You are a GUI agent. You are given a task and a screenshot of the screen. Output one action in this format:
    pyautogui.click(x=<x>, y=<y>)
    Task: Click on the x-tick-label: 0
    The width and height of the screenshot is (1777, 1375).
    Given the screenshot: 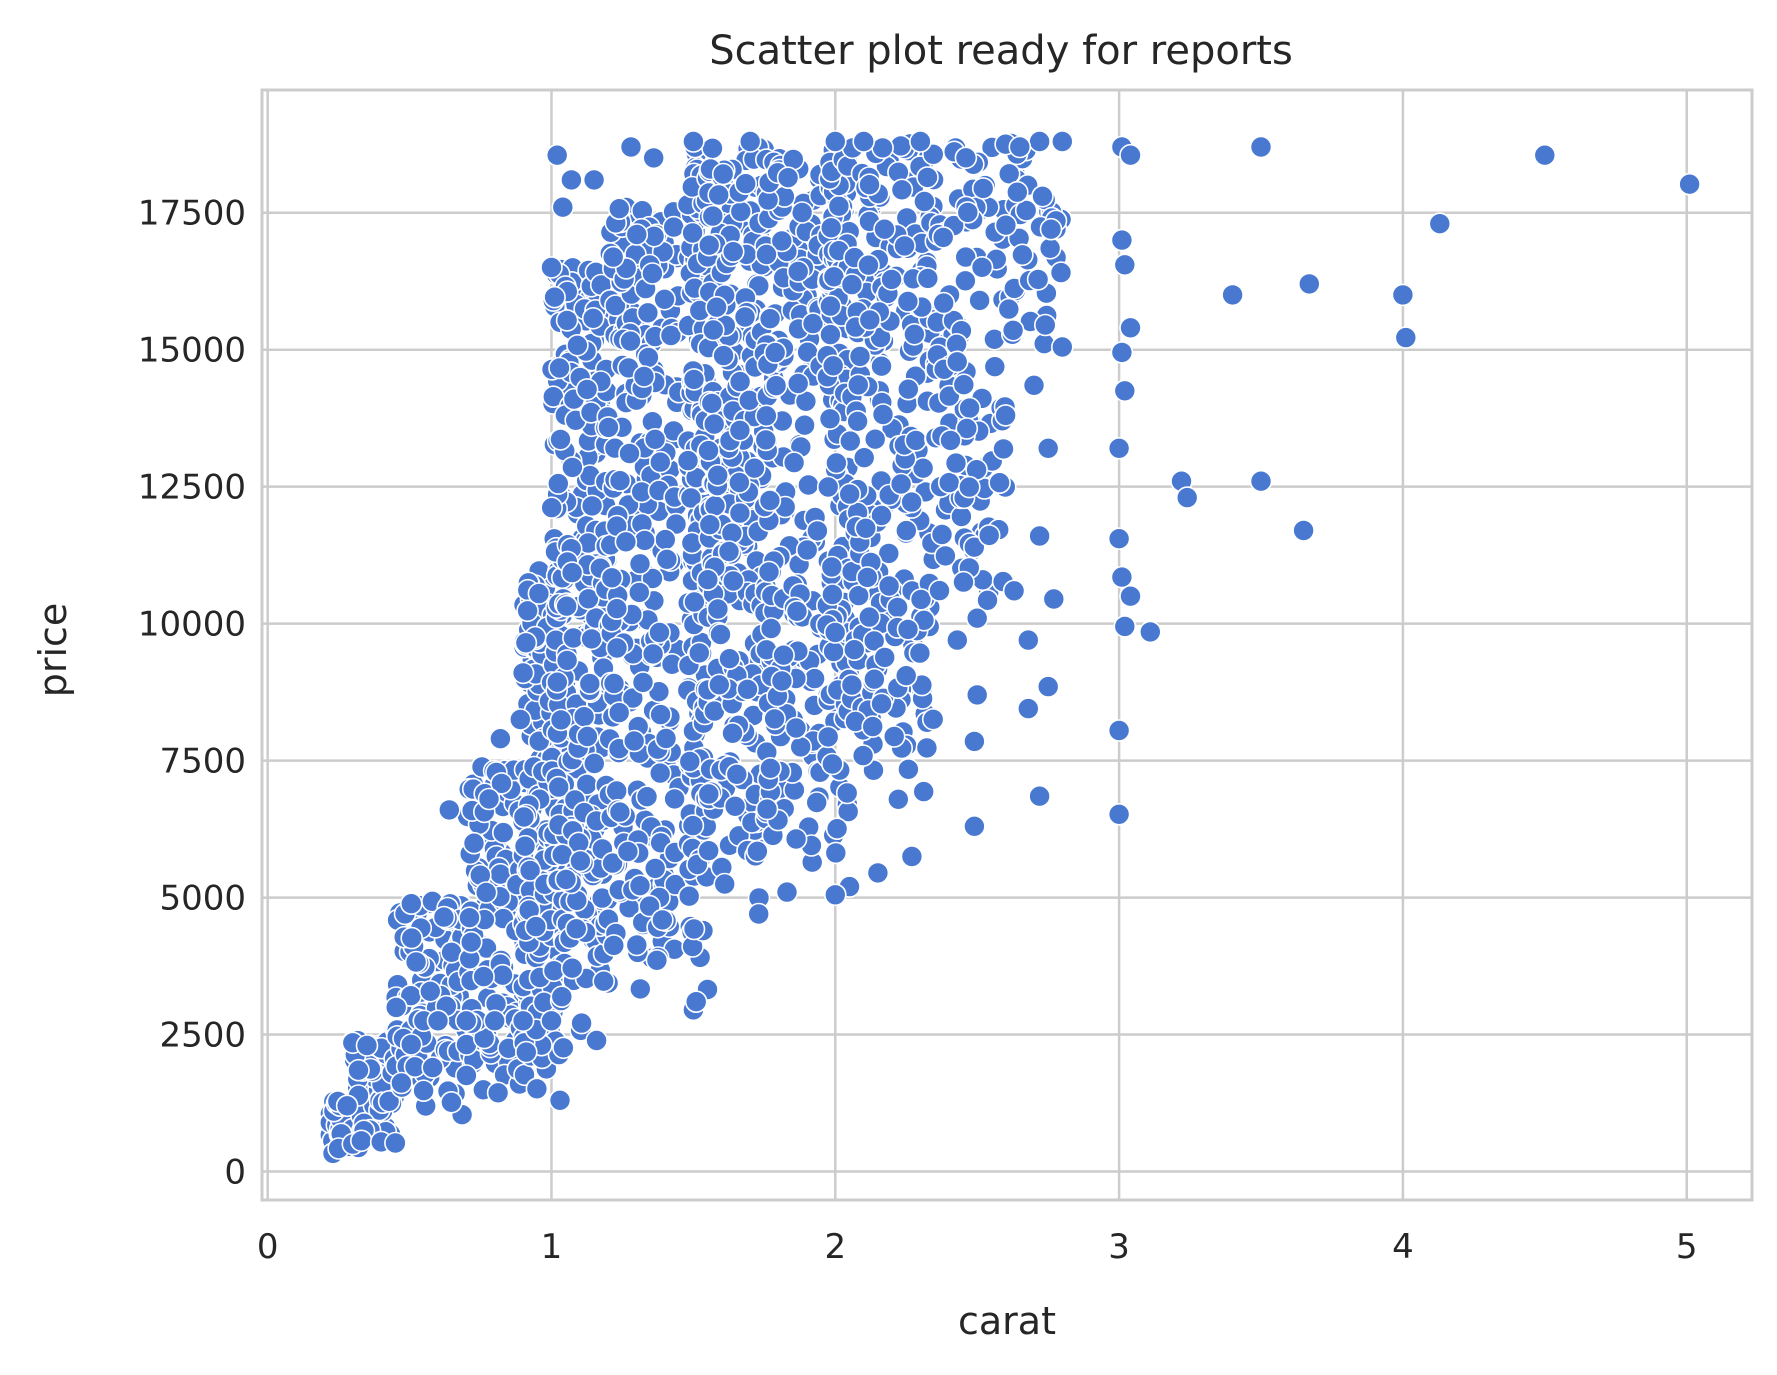 What is the action you would take?
    pyautogui.click(x=268, y=1247)
    